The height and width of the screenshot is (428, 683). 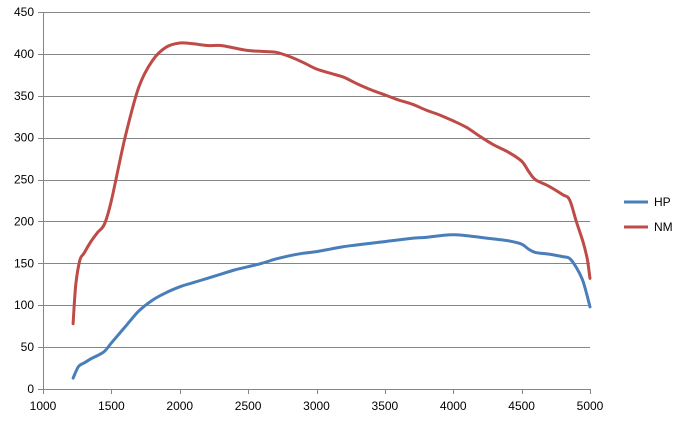 I want to click on x-tick-label: 4000, so click(x=453, y=406).